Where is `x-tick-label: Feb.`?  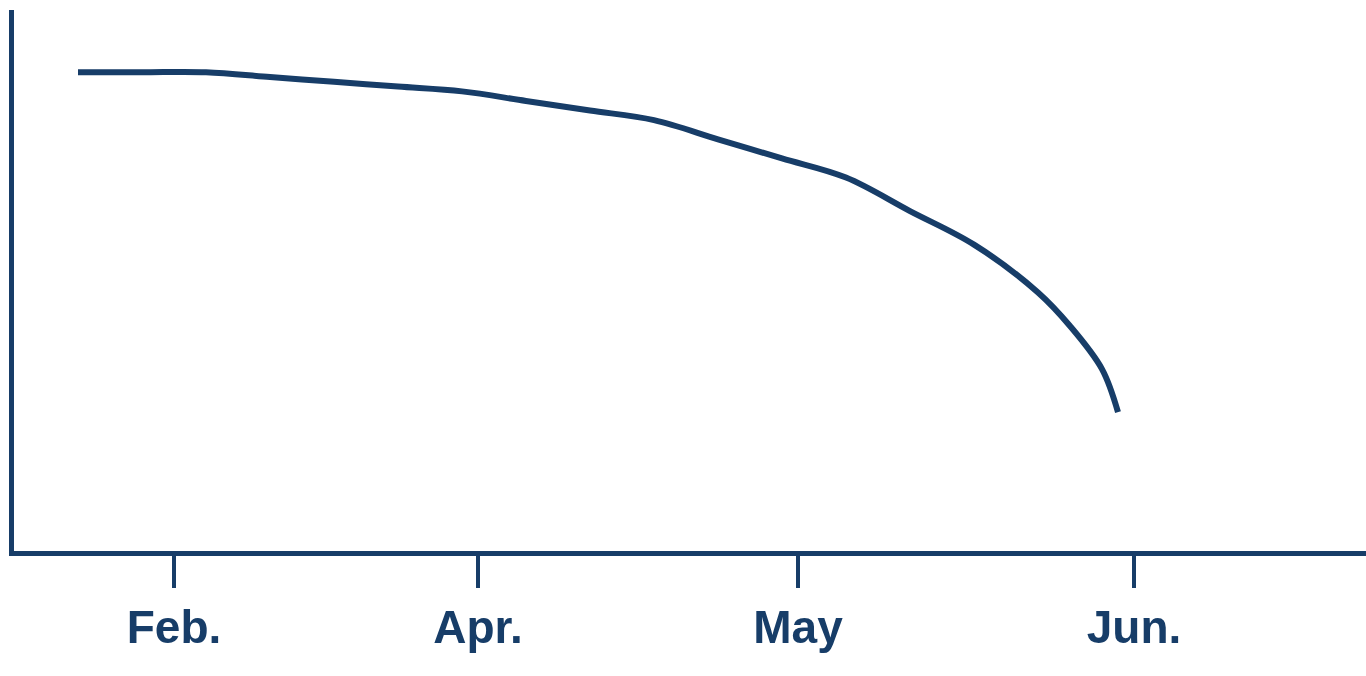 x-tick-label: Feb. is located at coordinates (174, 627).